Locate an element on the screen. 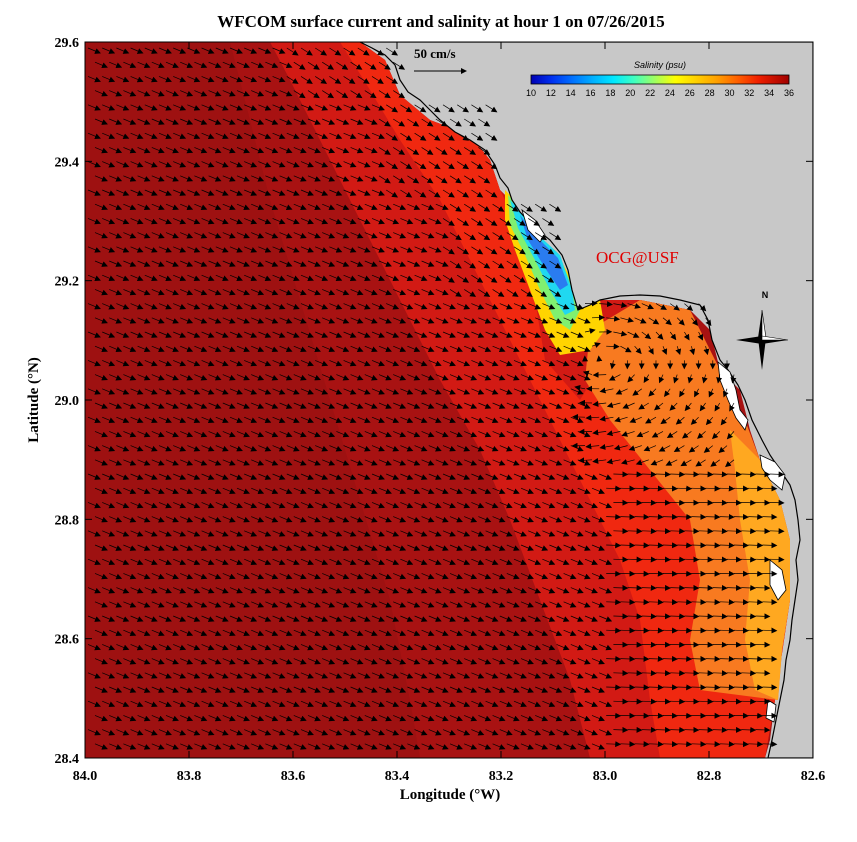 The image size is (857, 842). x-tick-label: 82.6 is located at coordinates (813, 776).